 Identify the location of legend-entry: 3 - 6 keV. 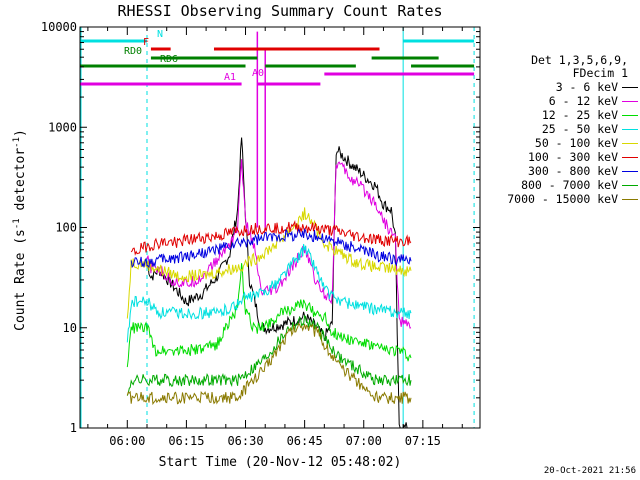
(562, 87).